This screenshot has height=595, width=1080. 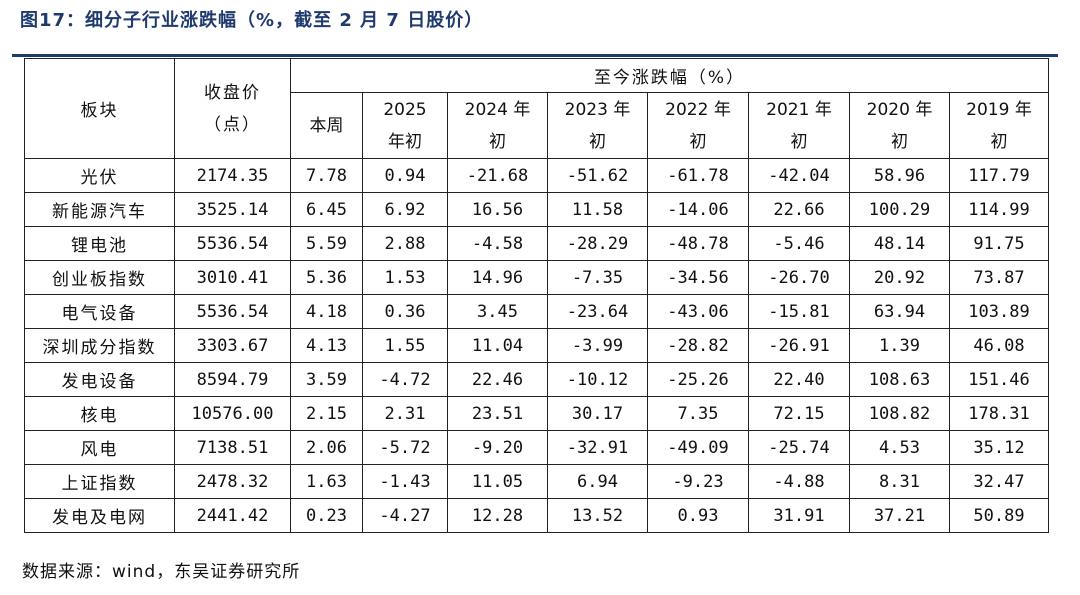 What do you see at coordinates (232, 277) in the screenshot?
I see `cell-close: 3010.41` at bounding box center [232, 277].